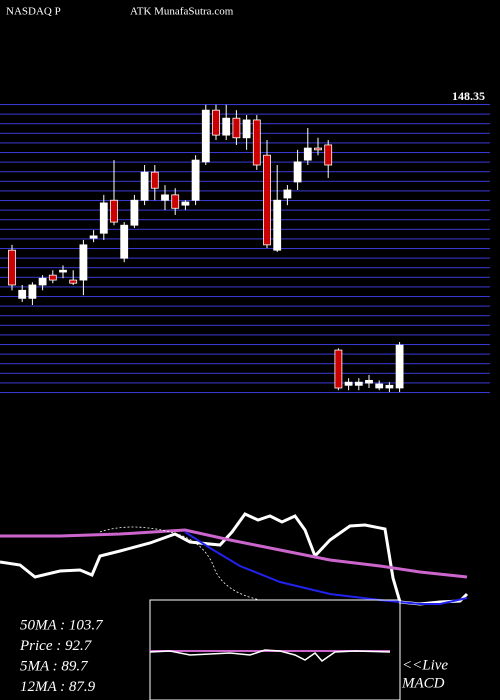 This screenshot has width=500, height=700. Describe the element at coordinates (182, 12) in the screenshot. I see `title-right: ATK MunafaSutra.com` at that location.